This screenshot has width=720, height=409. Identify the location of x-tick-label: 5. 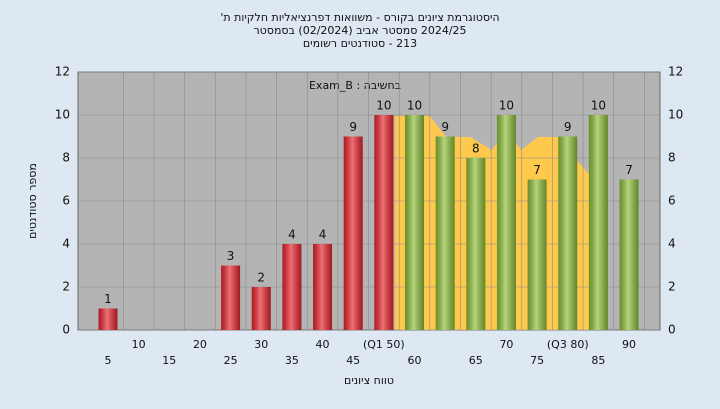
(108, 360).